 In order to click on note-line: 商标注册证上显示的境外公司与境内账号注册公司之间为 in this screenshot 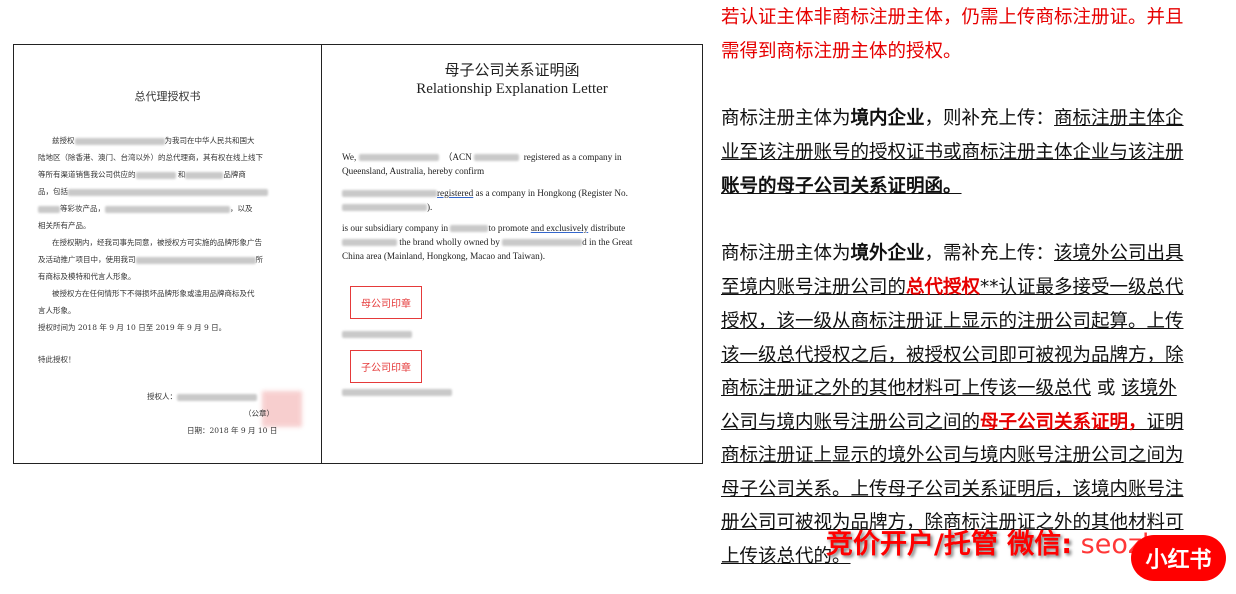, I will do `click(952, 455)`.